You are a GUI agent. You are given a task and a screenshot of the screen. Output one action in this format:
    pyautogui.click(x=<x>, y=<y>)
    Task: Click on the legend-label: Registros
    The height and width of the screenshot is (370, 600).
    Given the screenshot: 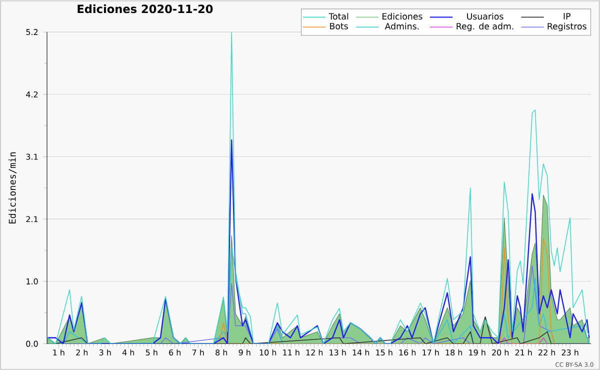 What is the action you would take?
    pyautogui.click(x=567, y=27)
    